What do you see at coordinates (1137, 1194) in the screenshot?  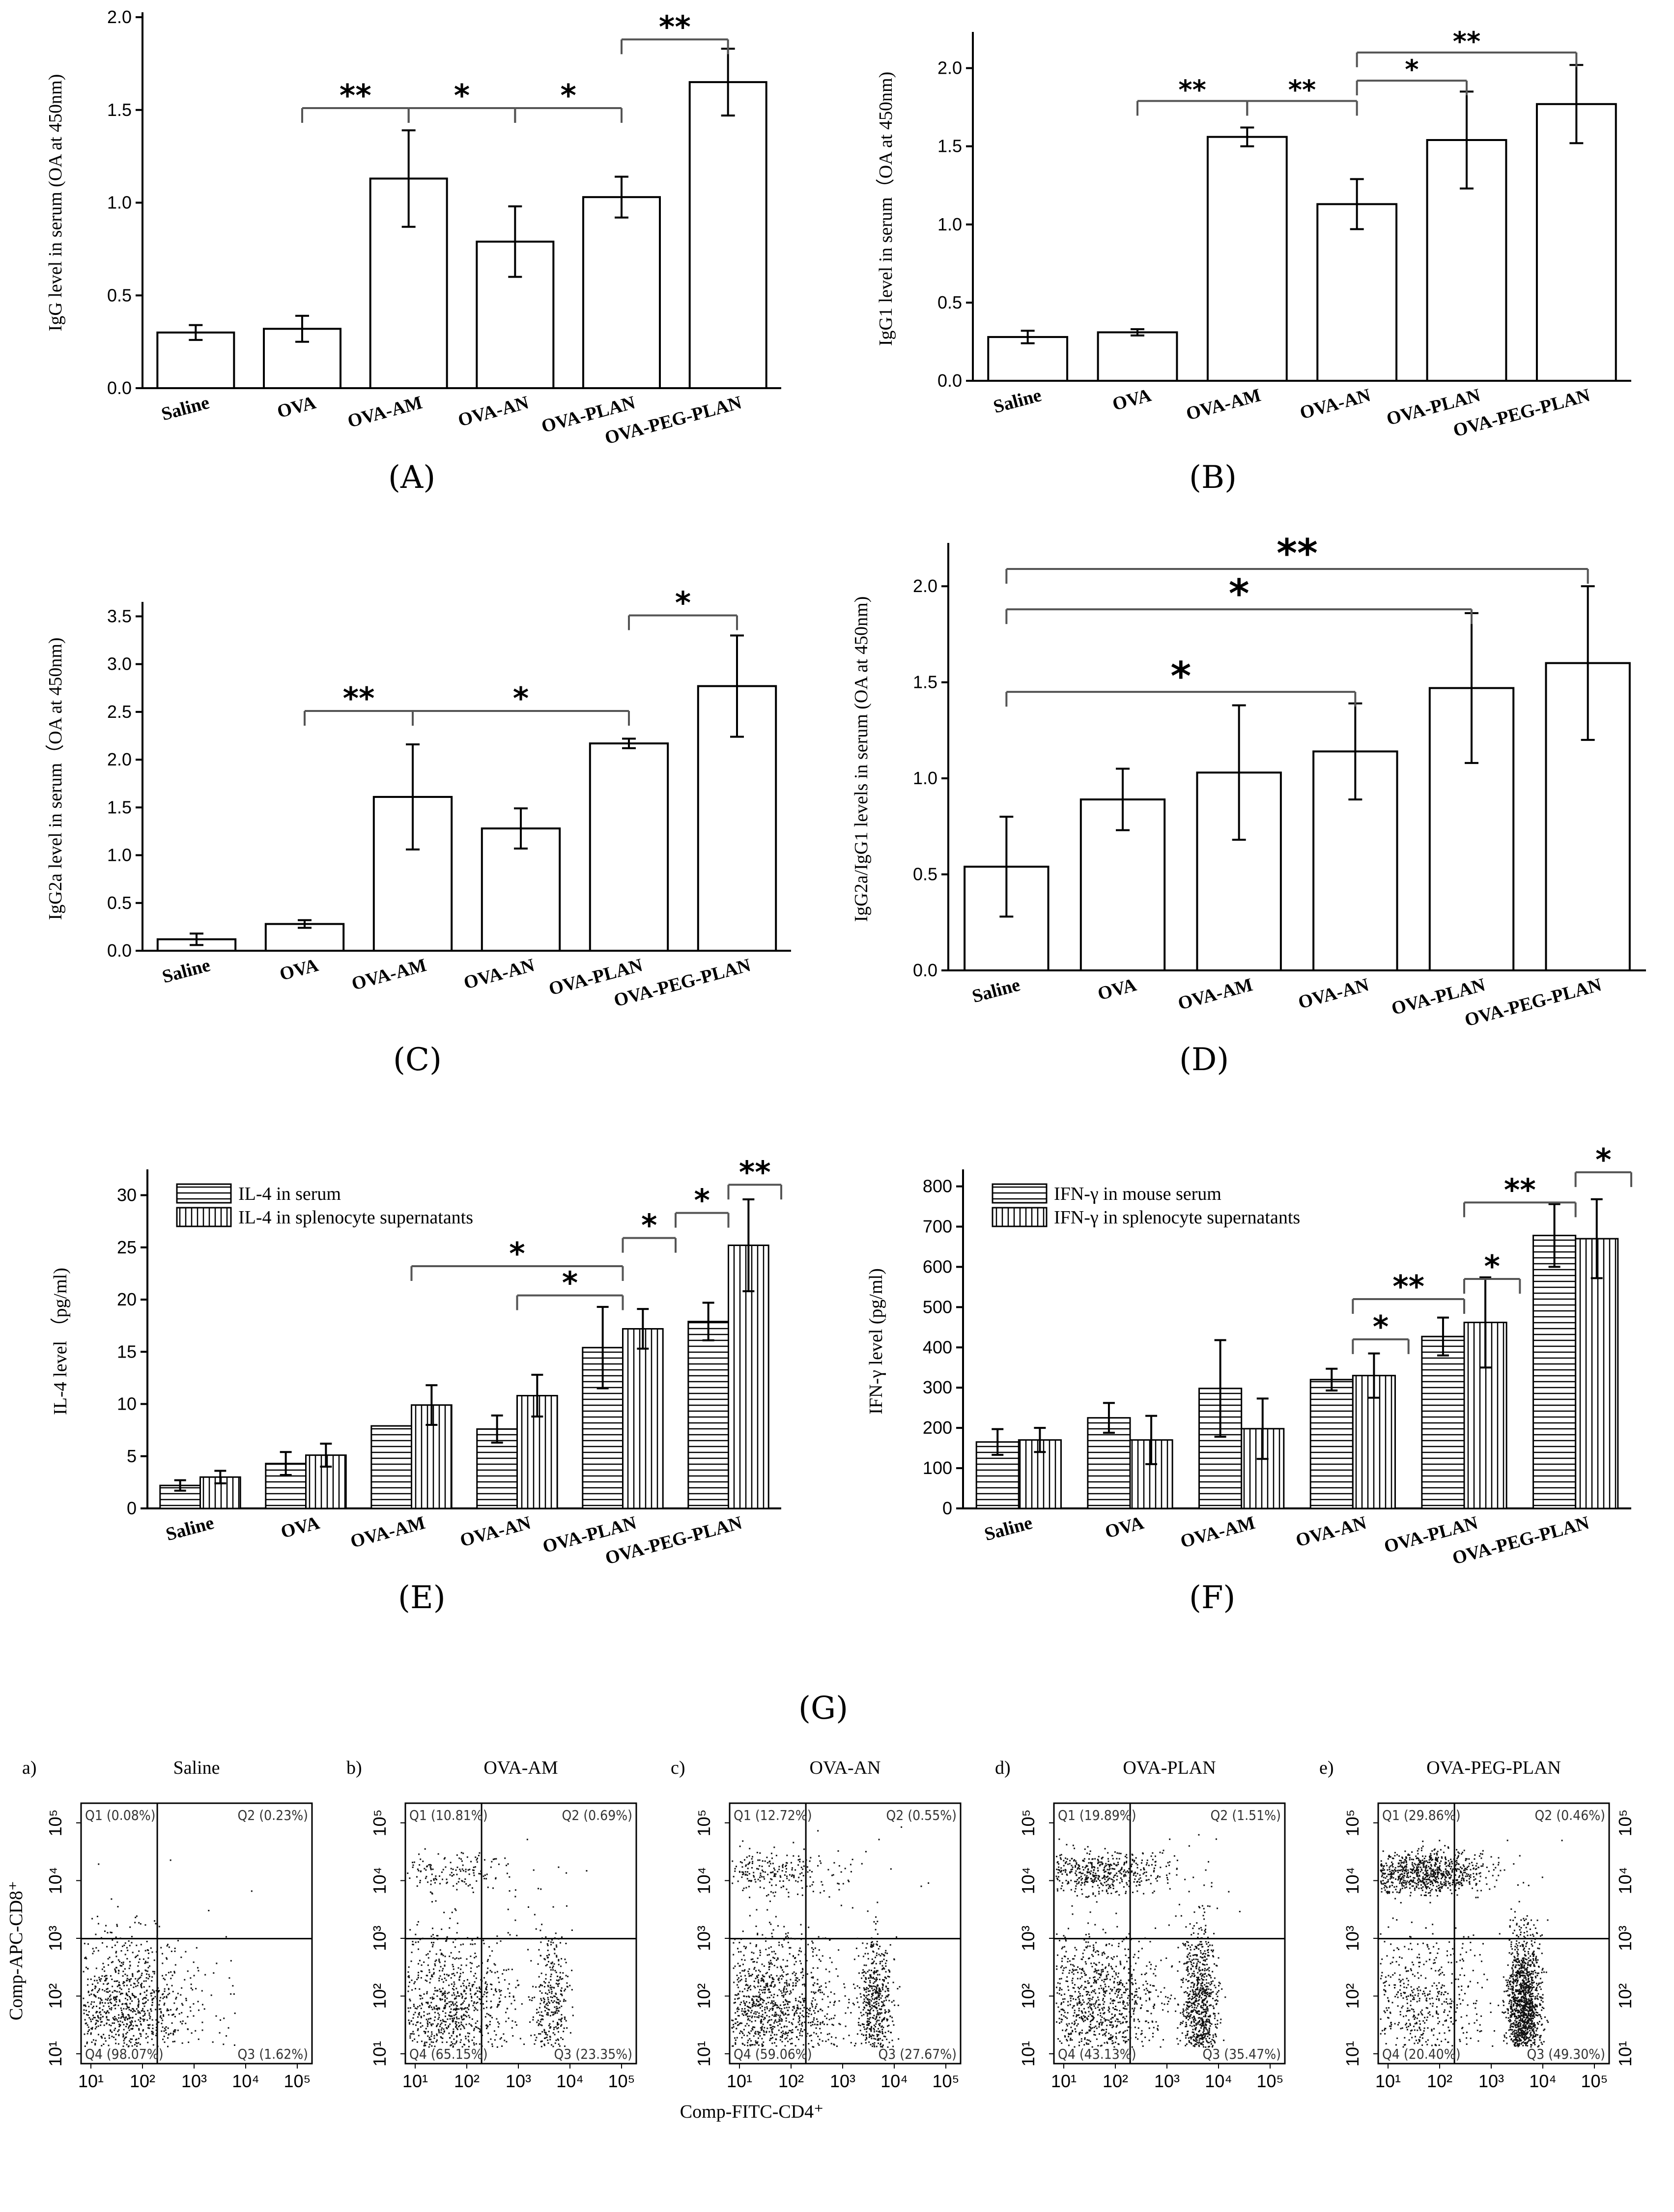 I see `legend-label: IFN-γ in mouse serum` at bounding box center [1137, 1194].